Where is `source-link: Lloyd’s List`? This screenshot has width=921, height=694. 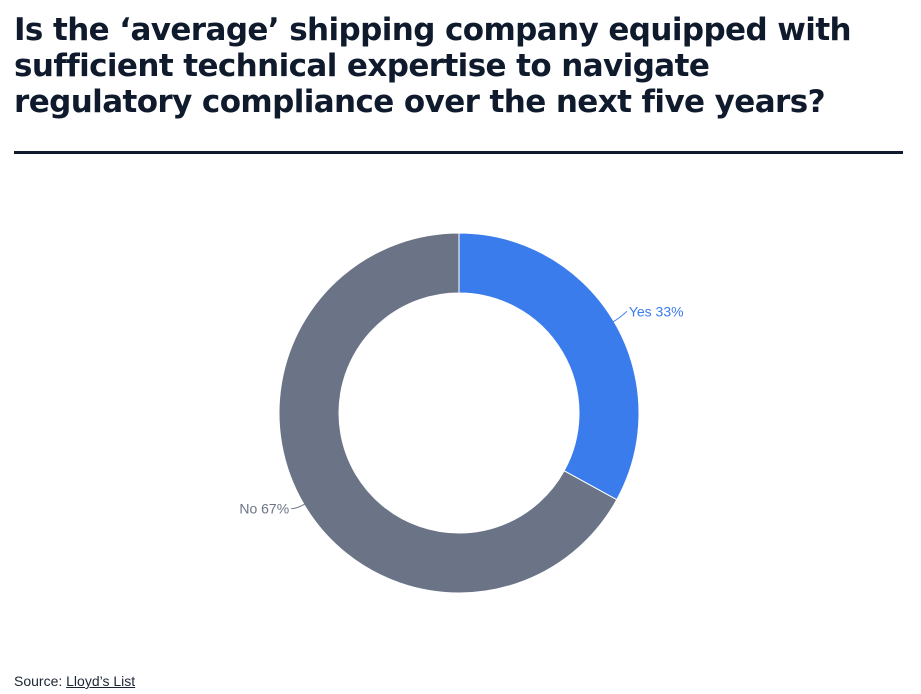 source-link: Lloyd’s List is located at coordinates (101, 681).